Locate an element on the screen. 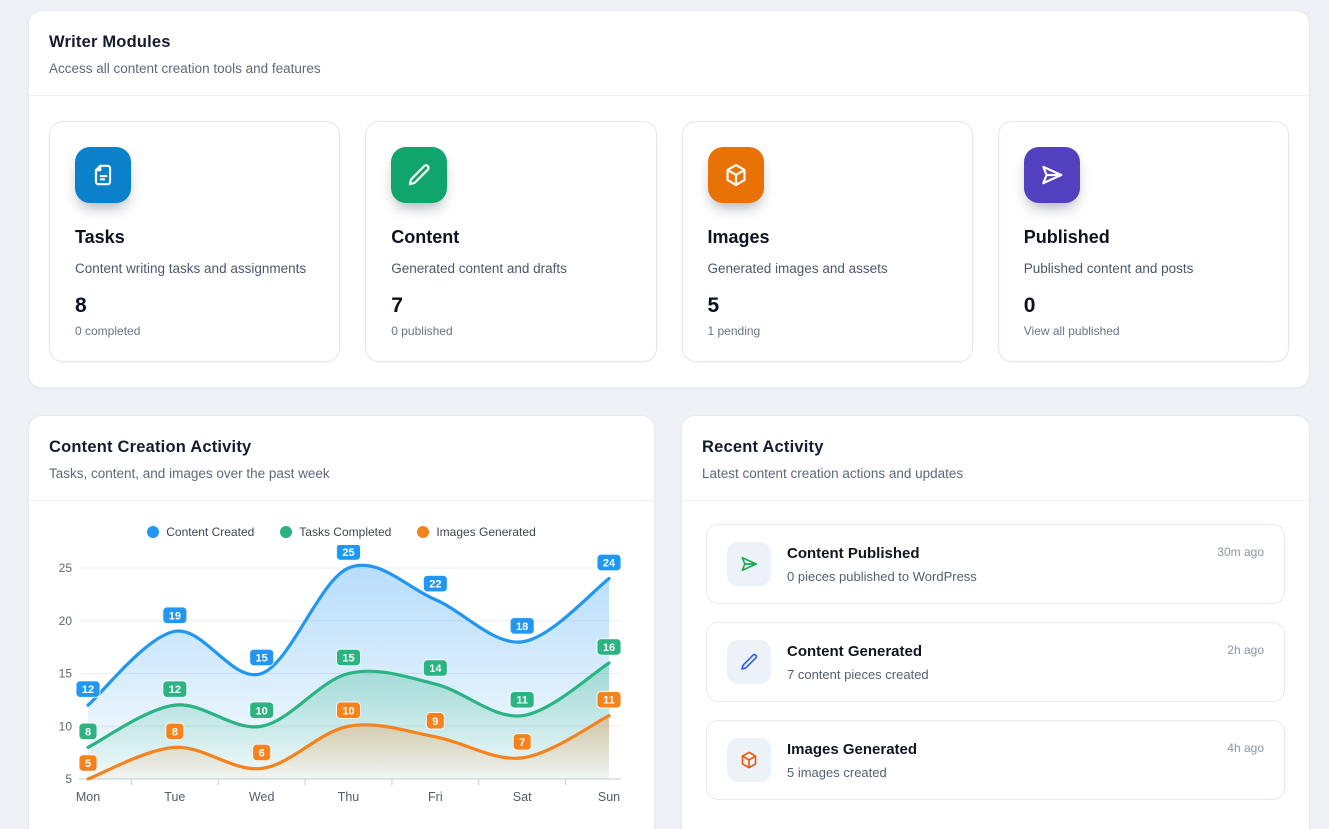  data-point-label: 7 is located at coordinates (522, 743).